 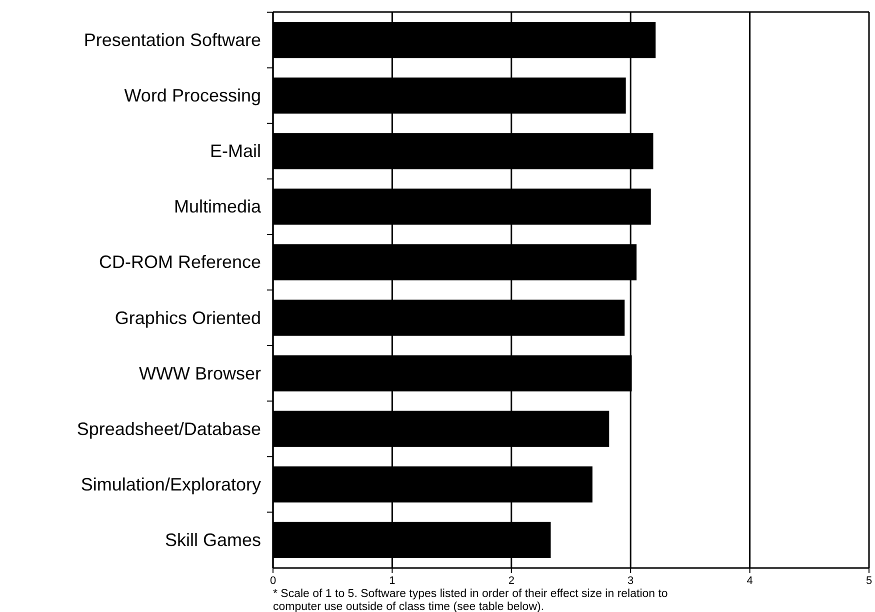 I want to click on y-tick-label: WWW Browser, so click(x=200, y=373).